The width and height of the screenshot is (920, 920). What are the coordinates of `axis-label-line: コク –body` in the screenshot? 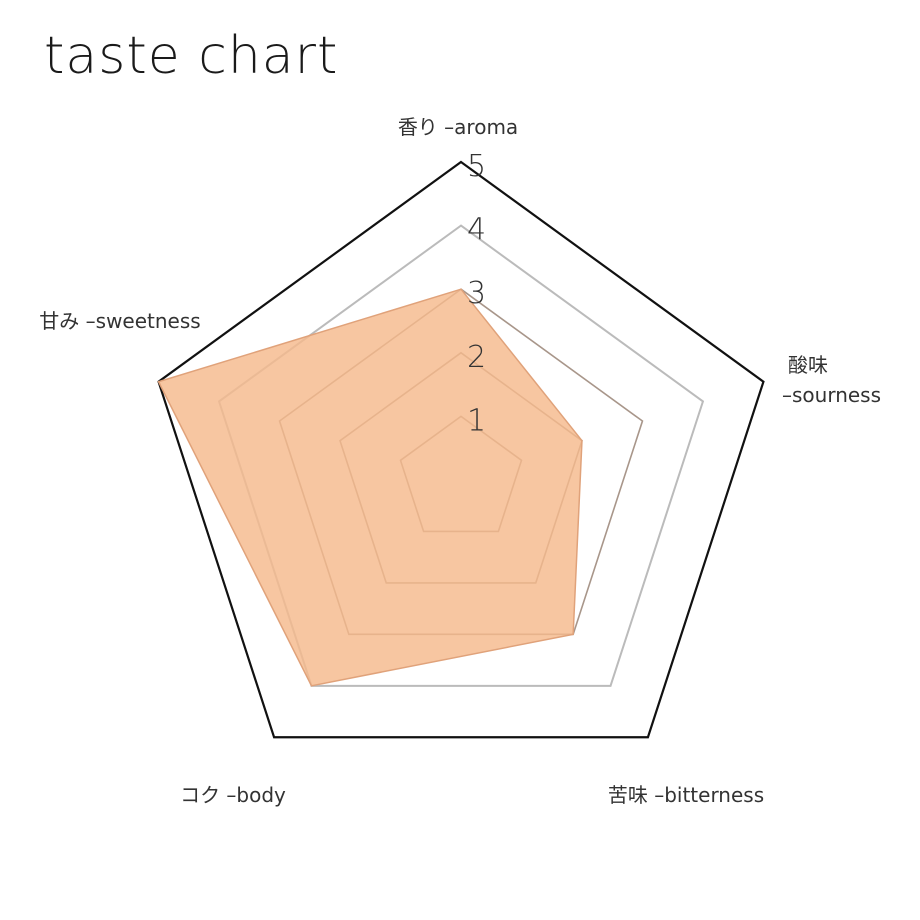 It's located at (233, 795).